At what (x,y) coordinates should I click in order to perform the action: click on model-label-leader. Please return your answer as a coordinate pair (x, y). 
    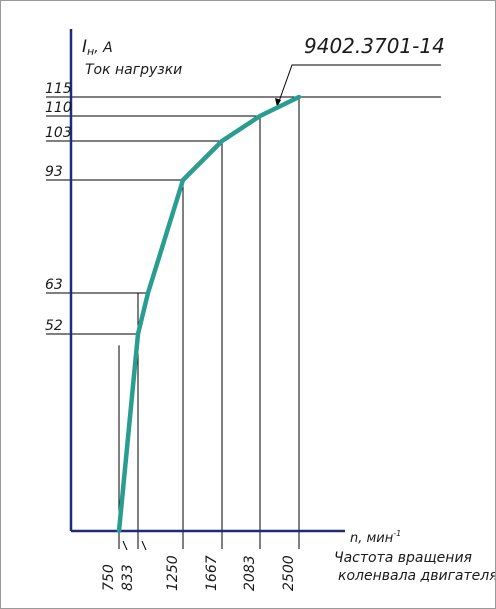
    Looking at the image, I should click on (358, 86).